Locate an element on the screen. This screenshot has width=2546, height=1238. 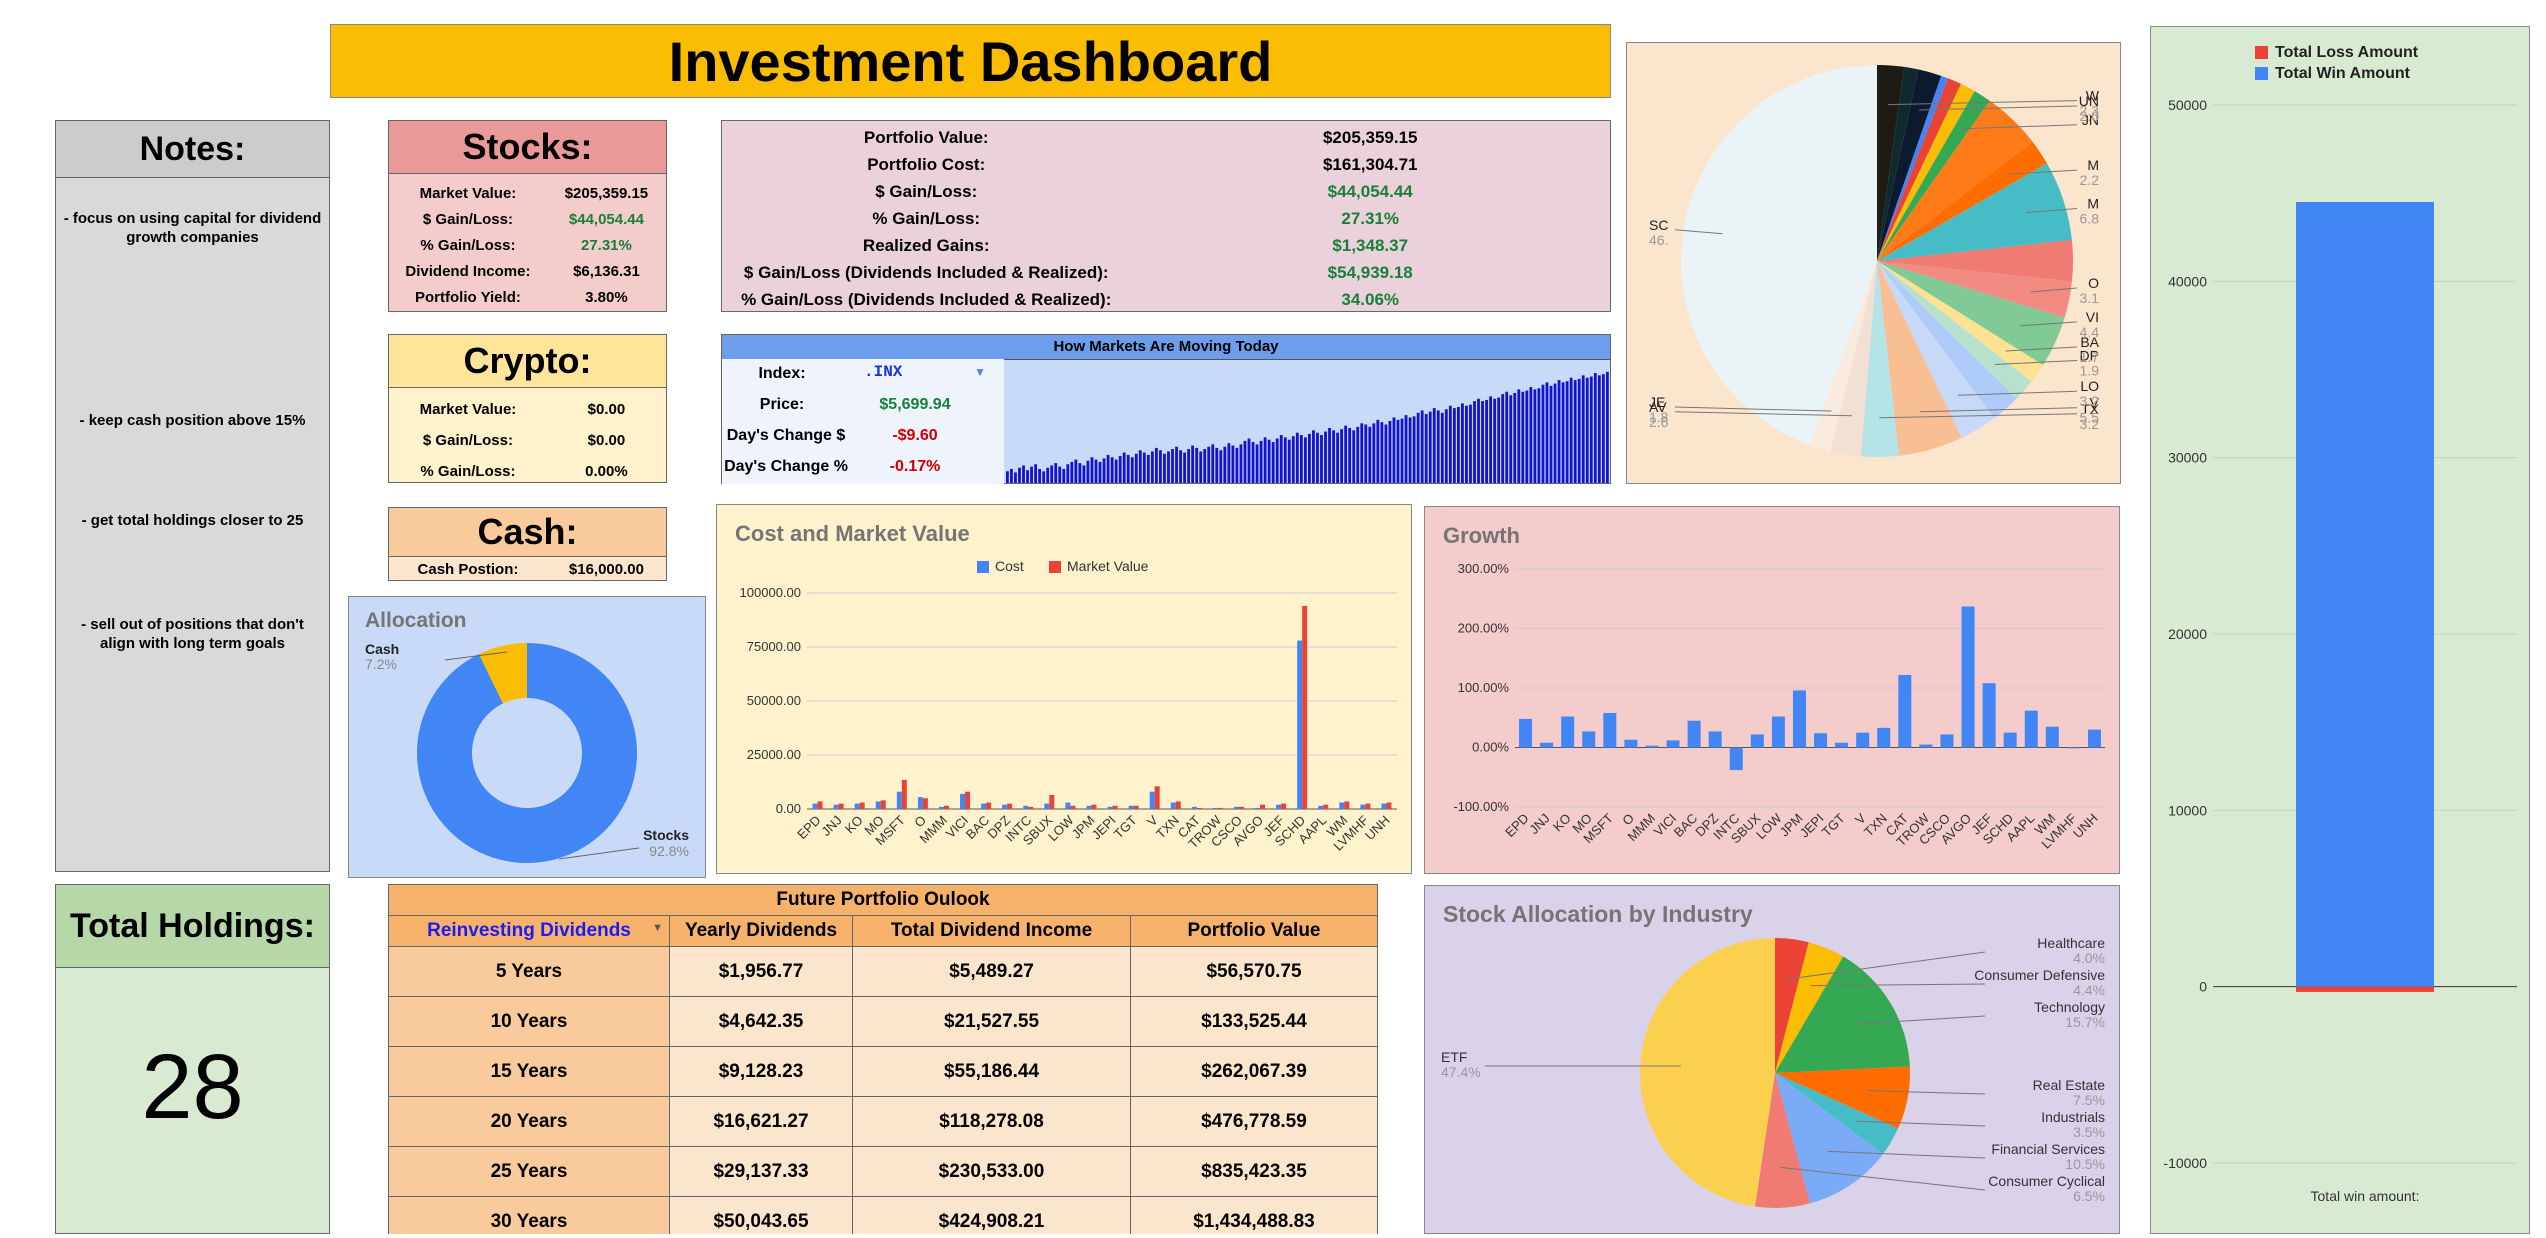
table-cell: $50,043.65 is located at coordinates (761, 1215).